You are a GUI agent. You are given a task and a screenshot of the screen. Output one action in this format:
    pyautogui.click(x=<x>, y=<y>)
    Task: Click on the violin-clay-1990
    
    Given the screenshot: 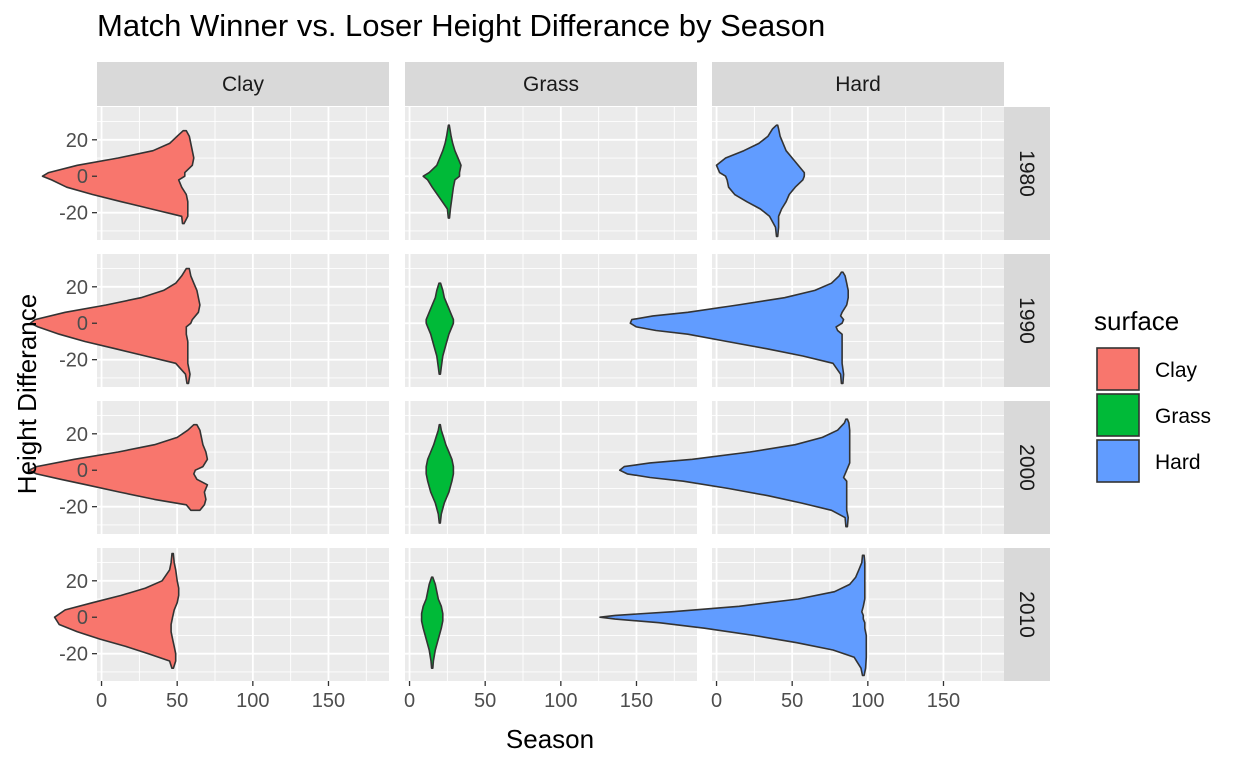 What is the action you would take?
    pyautogui.click(x=115, y=326)
    